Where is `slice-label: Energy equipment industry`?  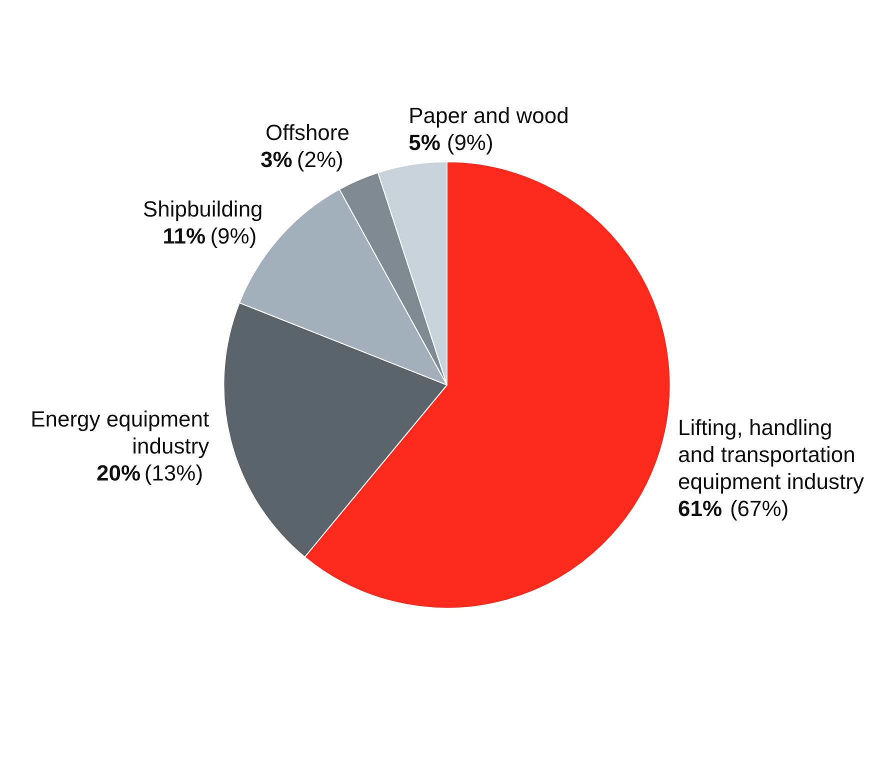
slice-label: Energy equipment industry is located at coordinates (120, 432).